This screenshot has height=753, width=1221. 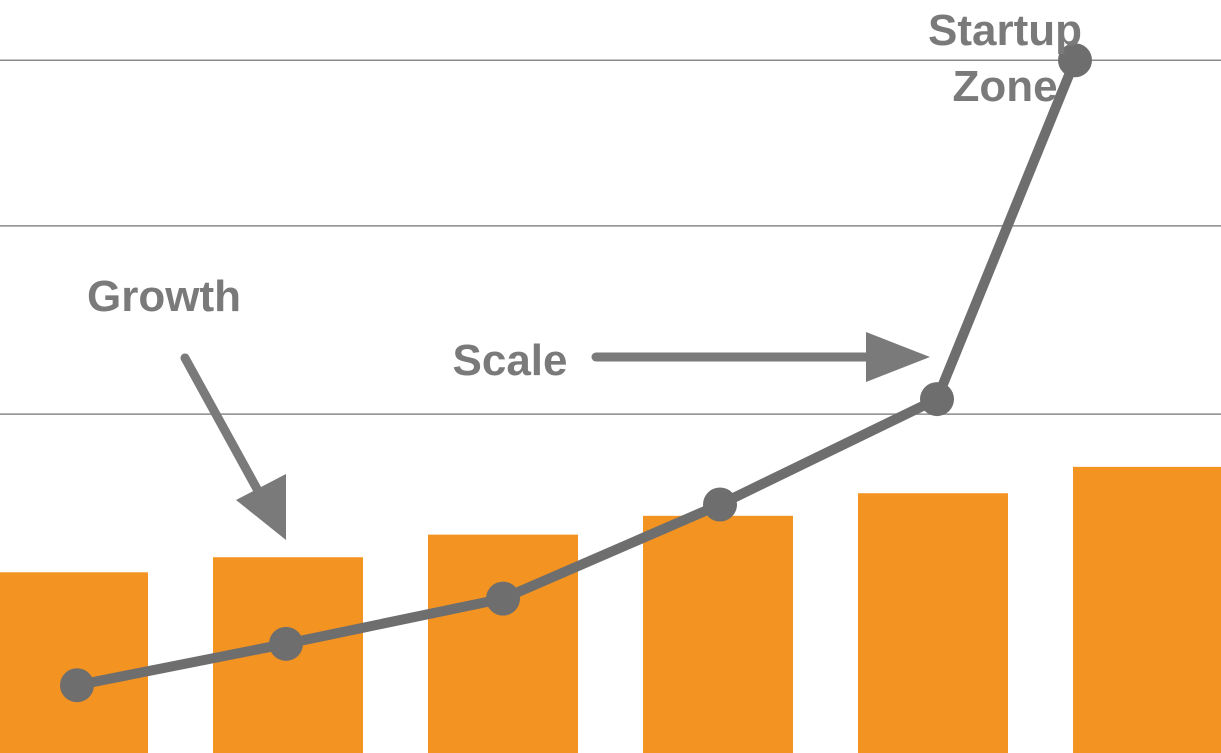 What do you see at coordinates (223, 428) in the screenshot?
I see `growth-arrow-shaft` at bounding box center [223, 428].